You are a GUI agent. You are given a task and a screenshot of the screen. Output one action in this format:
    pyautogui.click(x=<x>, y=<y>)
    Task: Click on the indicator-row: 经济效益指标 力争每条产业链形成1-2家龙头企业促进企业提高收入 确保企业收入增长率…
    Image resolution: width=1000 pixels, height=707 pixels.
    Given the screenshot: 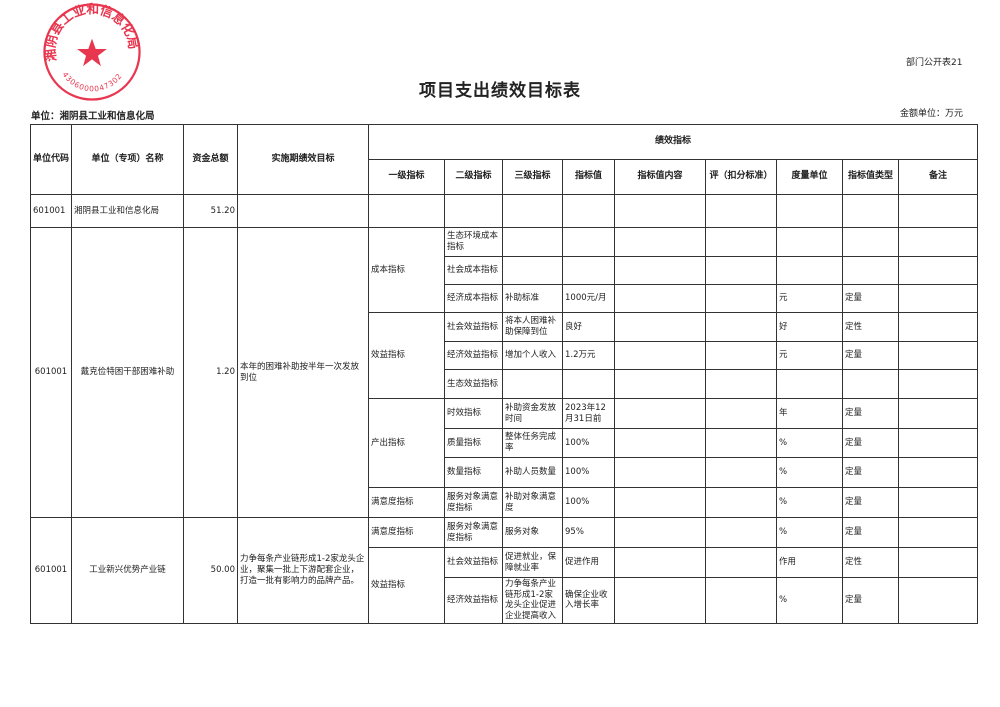 What is the action you would take?
    pyautogui.click(x=504, y=600)
    